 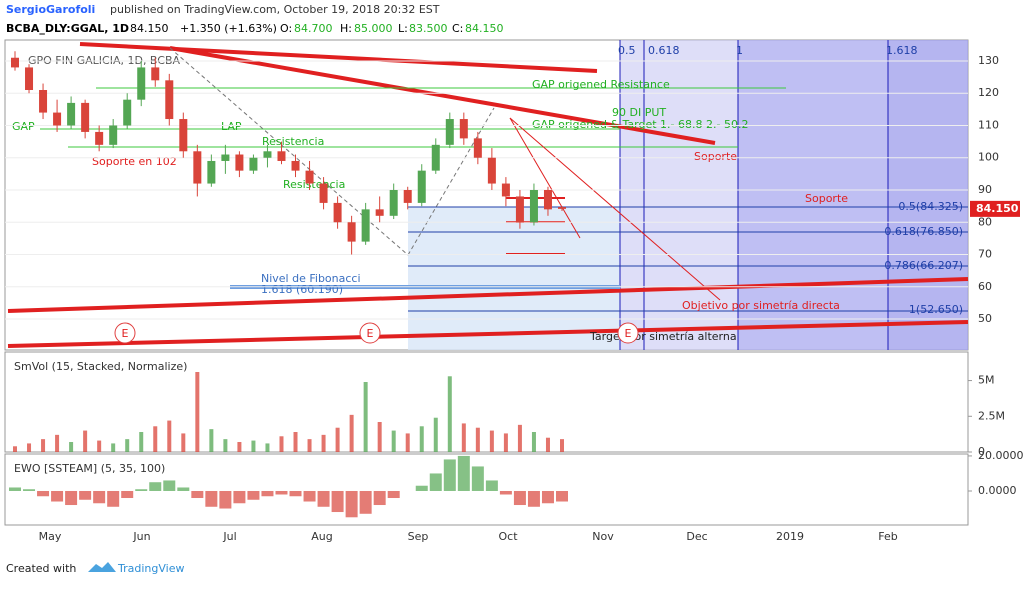 What do you see at coordinates (23, 126) in the screenshot?
I see `annotation: GAP` at bounding box center [23, 126].